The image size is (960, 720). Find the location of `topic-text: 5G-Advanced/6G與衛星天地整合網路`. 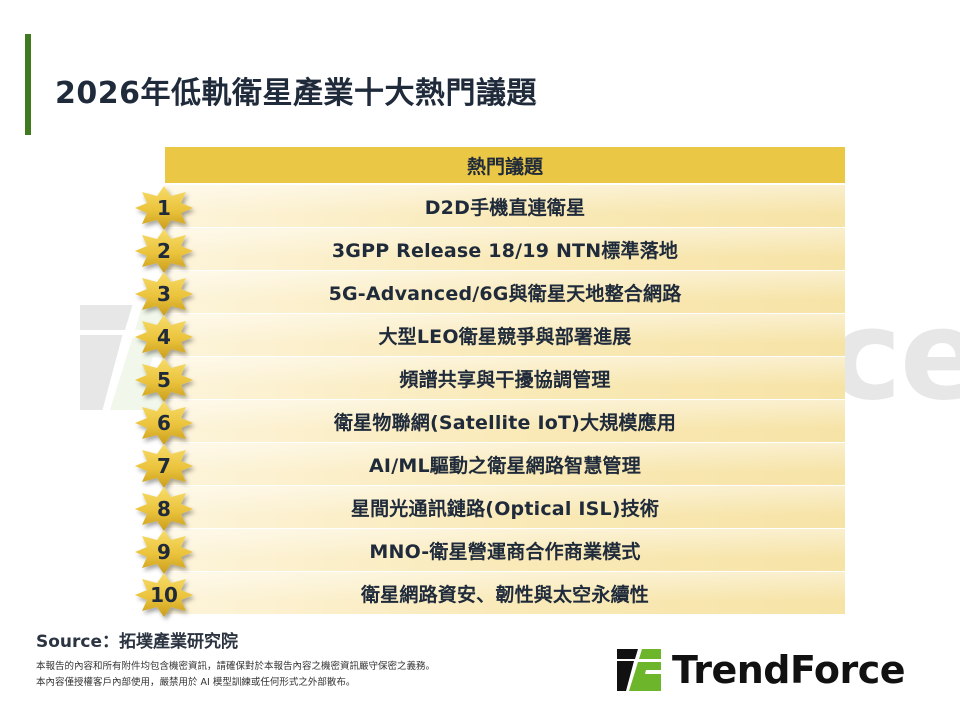

topic-text: 5G-Advanced/6G與衛星天地整合網路 is located at coordinates (505, 293).